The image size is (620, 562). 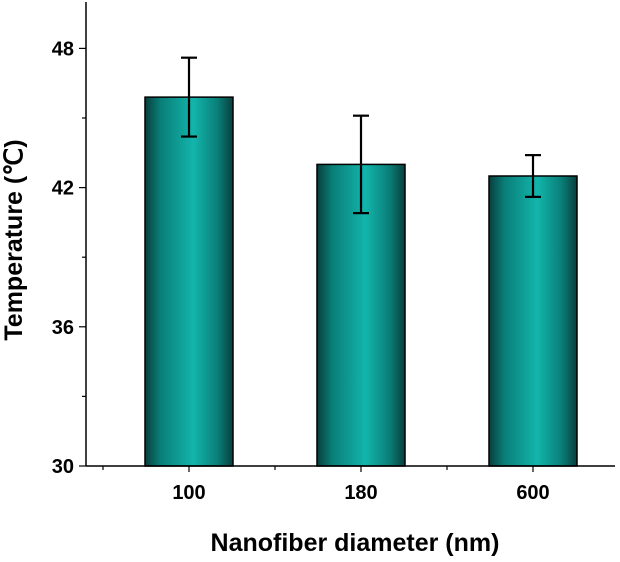 I want to click on y-tick-label-48: 48, so click(x=63, y=49).